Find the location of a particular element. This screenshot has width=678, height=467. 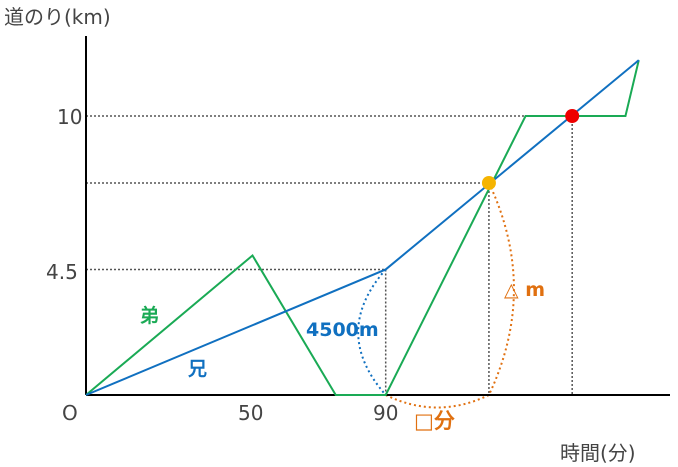

bracket-arcs is located at coordinates (436, 295).